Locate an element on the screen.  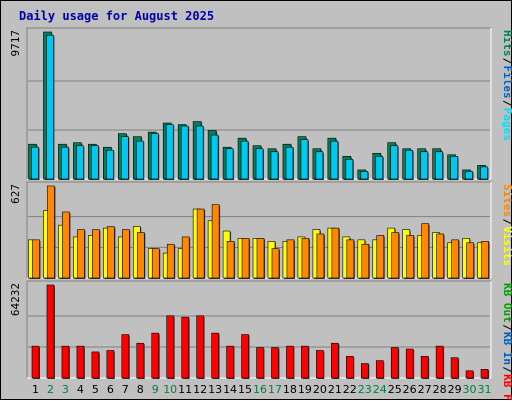
x-tick-label-2: 2 is located at coordinates (50, 389).